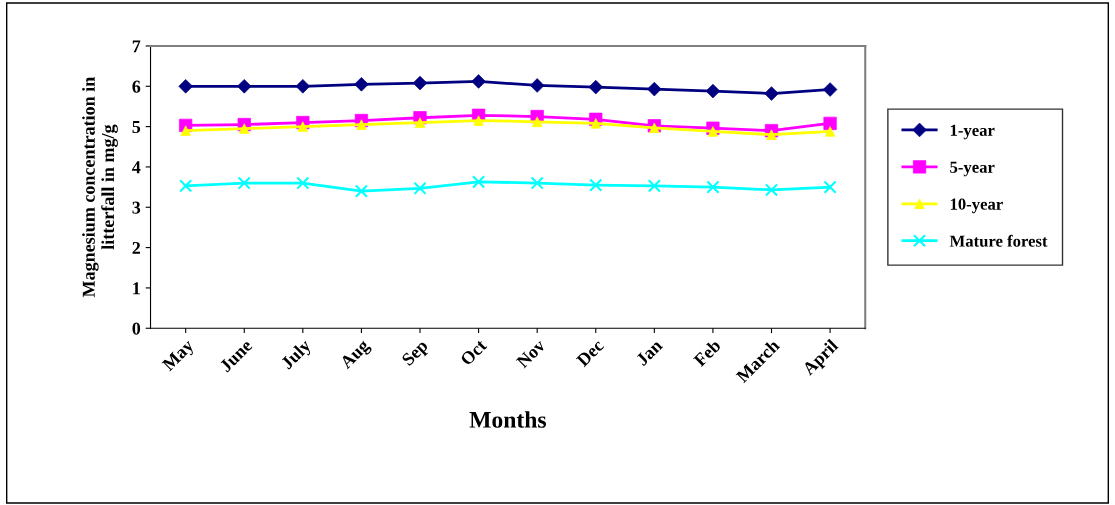  I want to click on x-tick-label: July, so click(297, 355).